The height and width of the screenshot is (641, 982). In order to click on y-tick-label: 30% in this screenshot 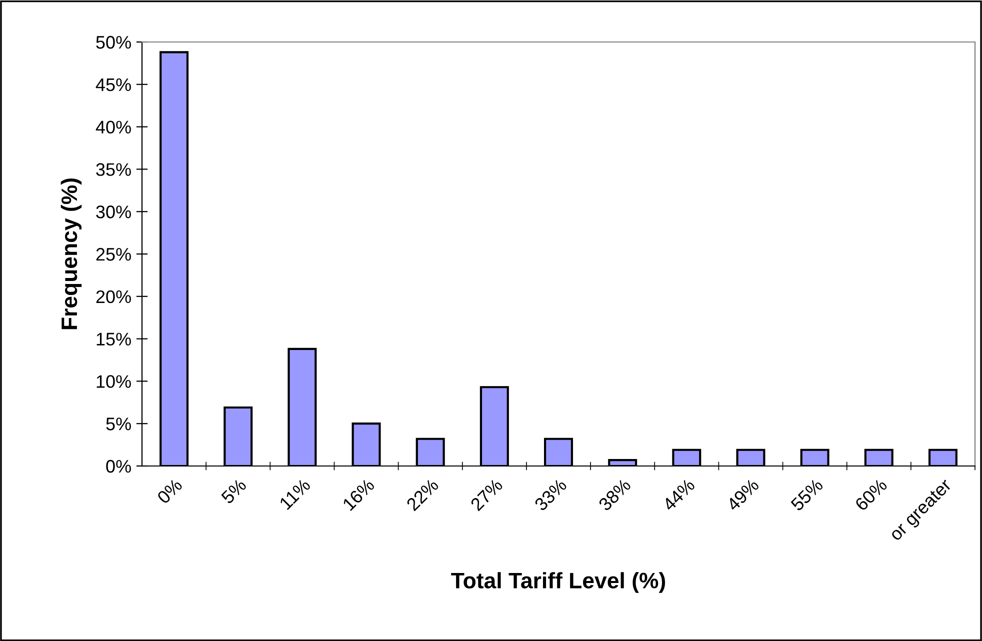, I will do `click(113, 212)`.